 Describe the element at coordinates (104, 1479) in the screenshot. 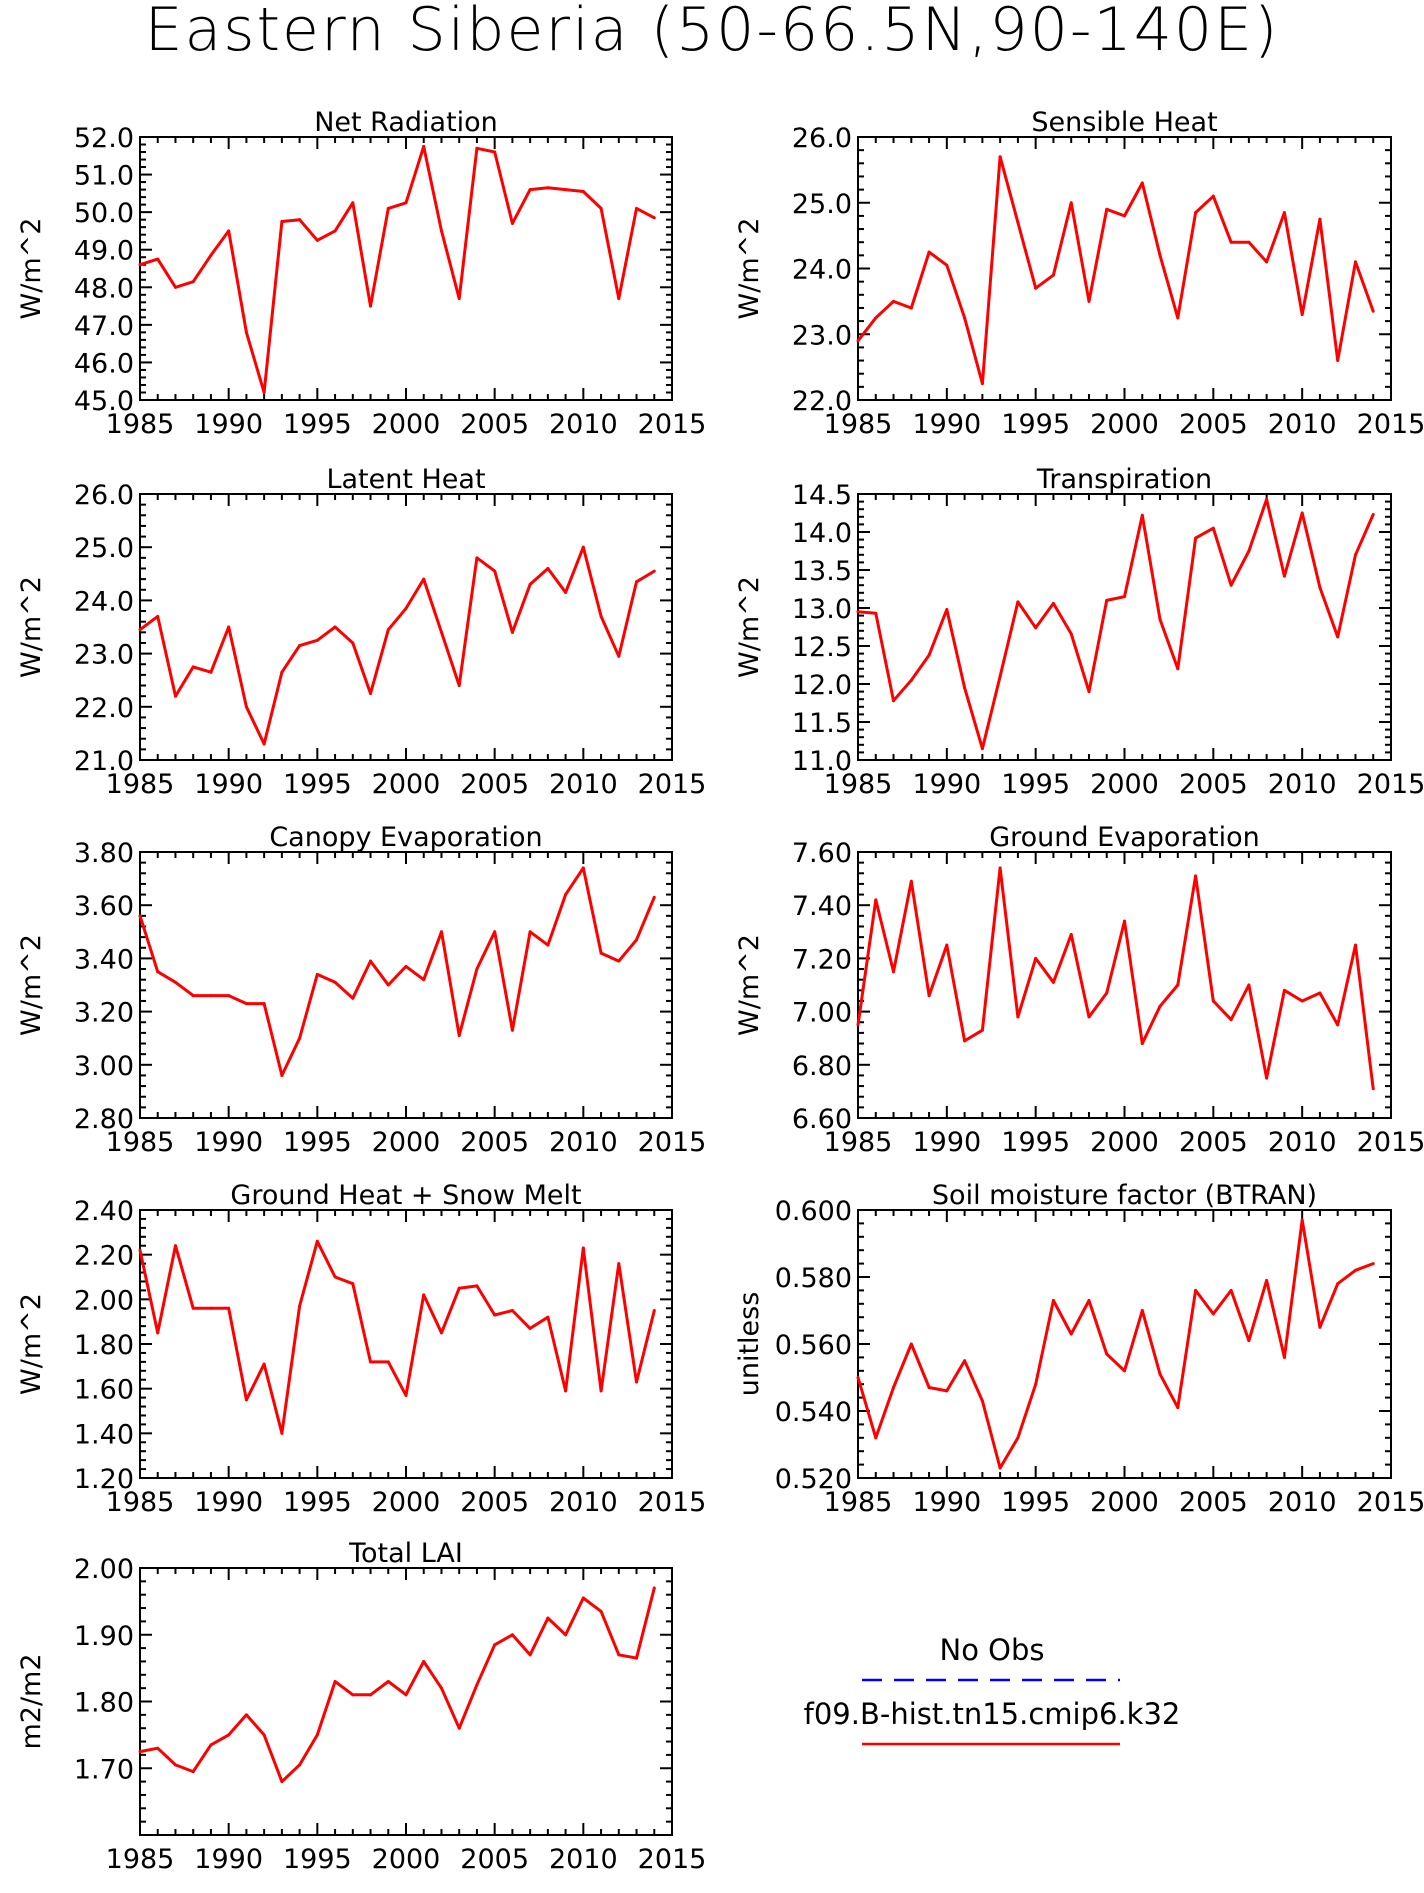

I see `y-tick-label: 1.20` at that location.